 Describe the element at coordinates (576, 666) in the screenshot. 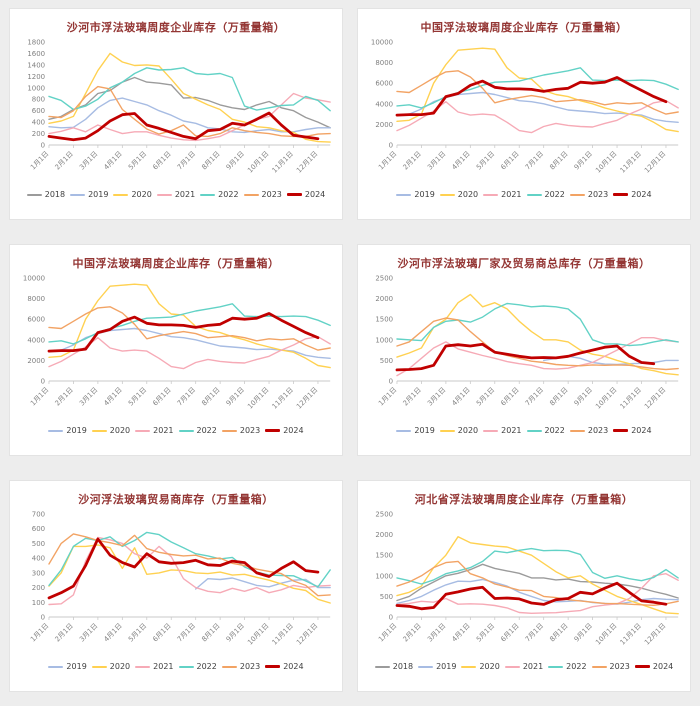

I see `legend-label: 2022` at that location.